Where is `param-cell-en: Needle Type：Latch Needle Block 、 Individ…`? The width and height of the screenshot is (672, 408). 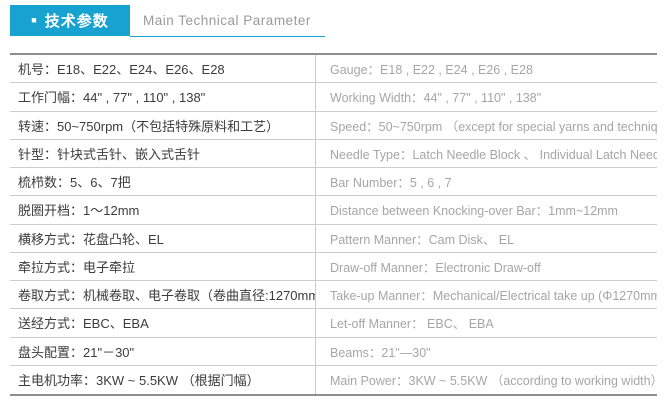 param-cell-en: Needle Type：Latch Needle Block 、 Individ… is located at coordinates (493, 154).